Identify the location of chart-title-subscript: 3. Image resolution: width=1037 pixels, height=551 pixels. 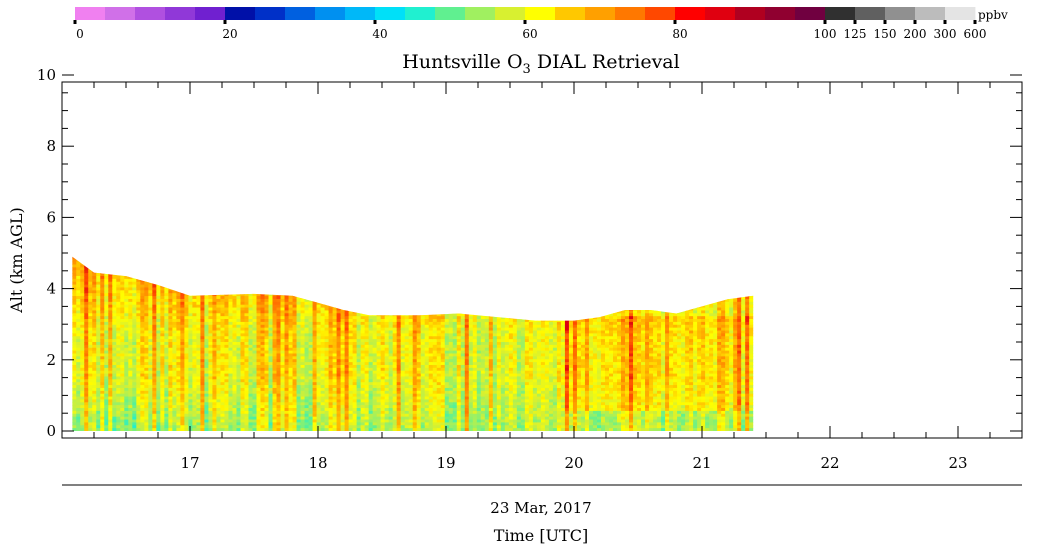
(527, 69).